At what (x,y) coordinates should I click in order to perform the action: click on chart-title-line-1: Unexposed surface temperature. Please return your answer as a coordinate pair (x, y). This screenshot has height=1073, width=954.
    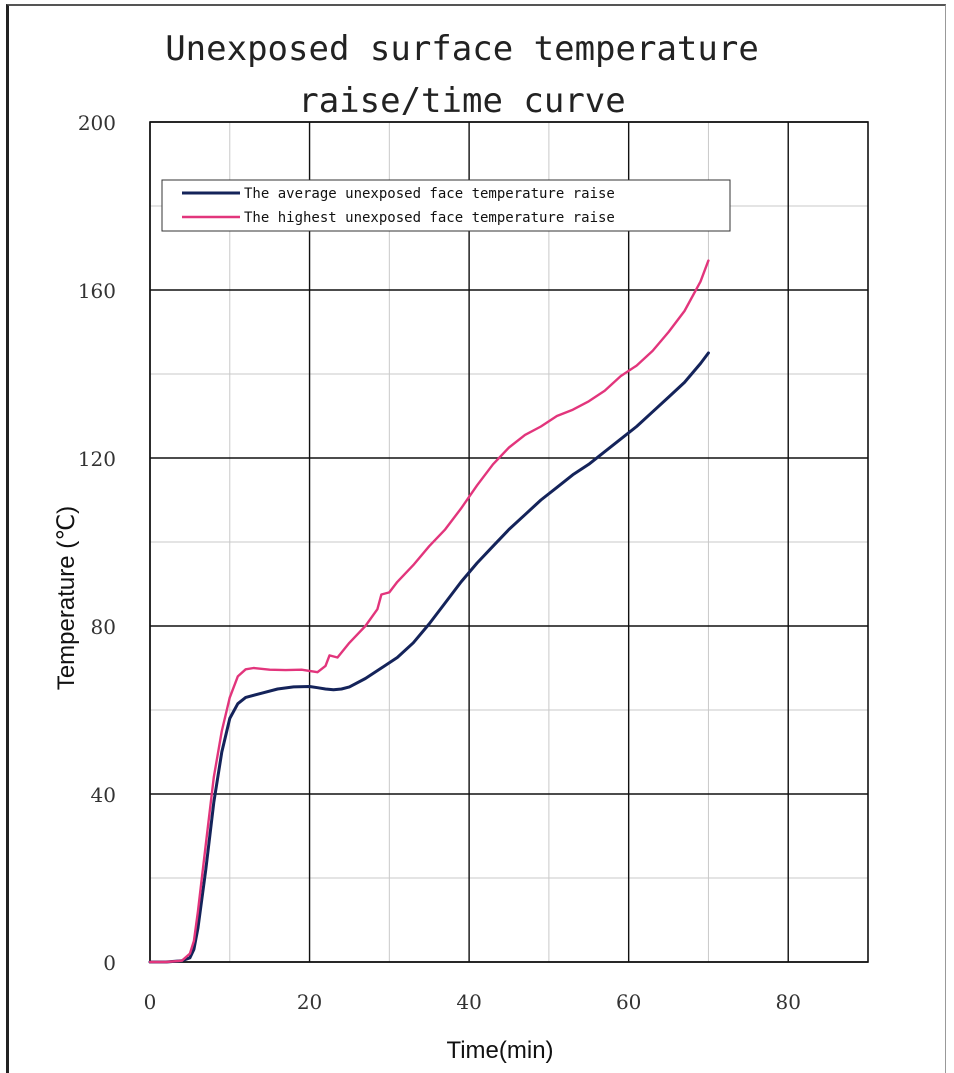
    Looking at the image, I should click on (462, 49).